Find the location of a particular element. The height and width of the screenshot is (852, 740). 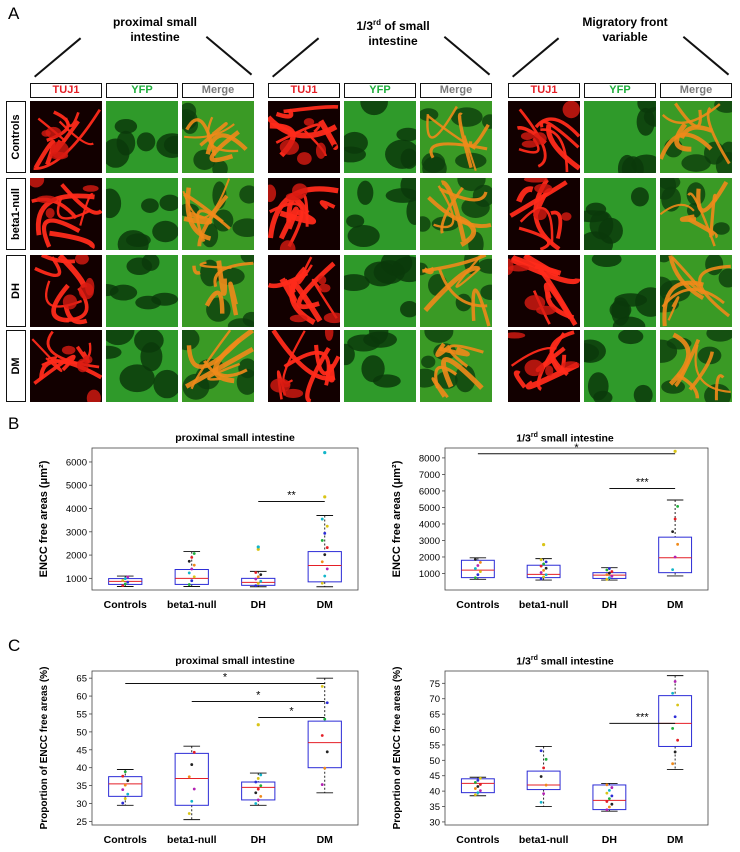

y-axis-label: Proportion of ENCC free areas (%) is located at coordinates (44, 748).